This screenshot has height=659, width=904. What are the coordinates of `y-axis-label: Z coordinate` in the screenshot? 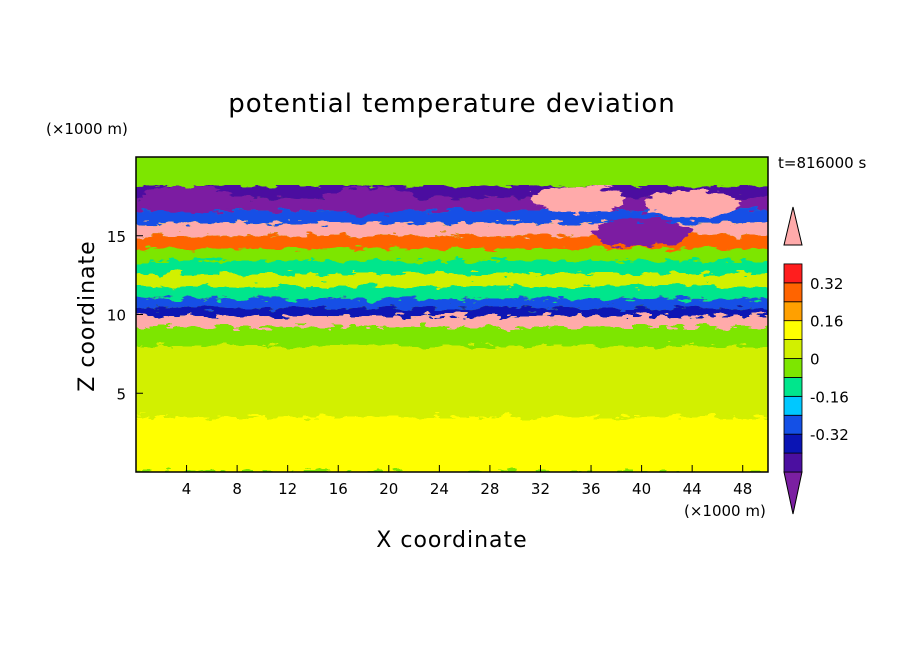 It's located at (87, 315).